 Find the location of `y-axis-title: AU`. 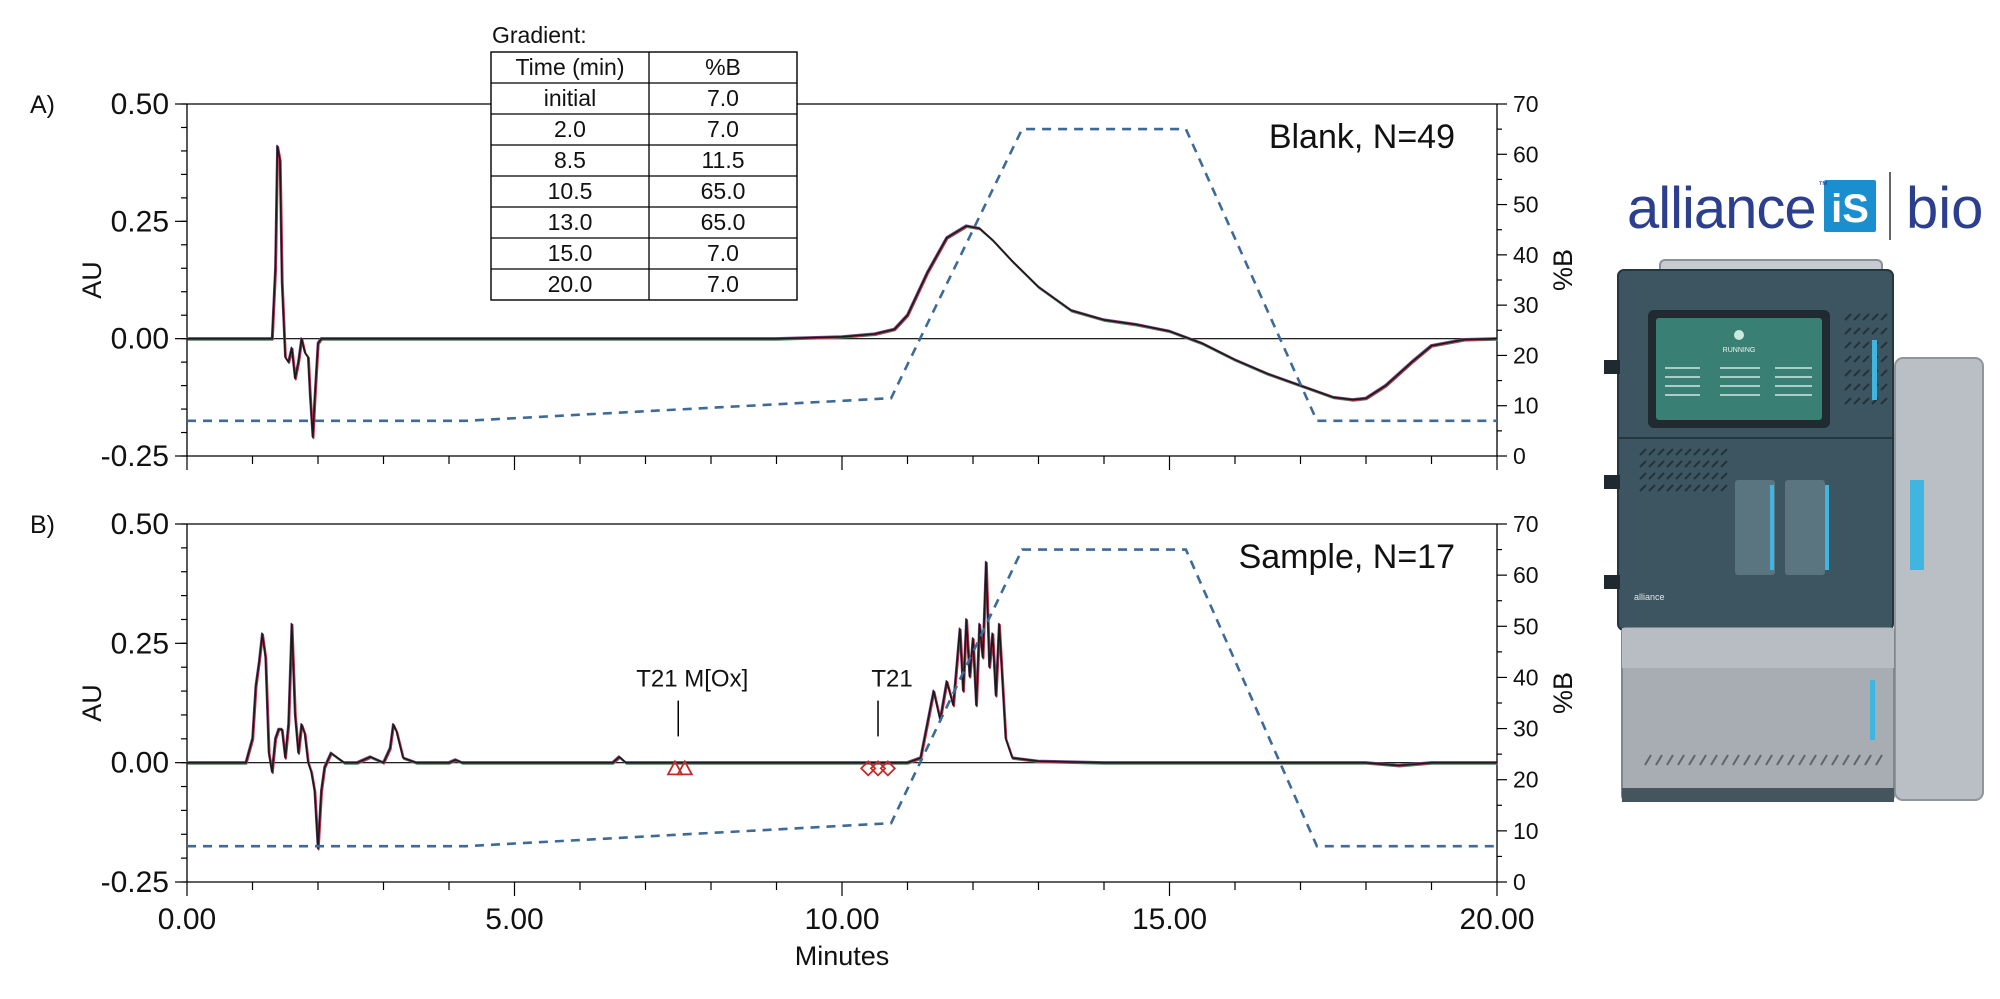

y-axis-title: AU is located at coordinates (92, 703).